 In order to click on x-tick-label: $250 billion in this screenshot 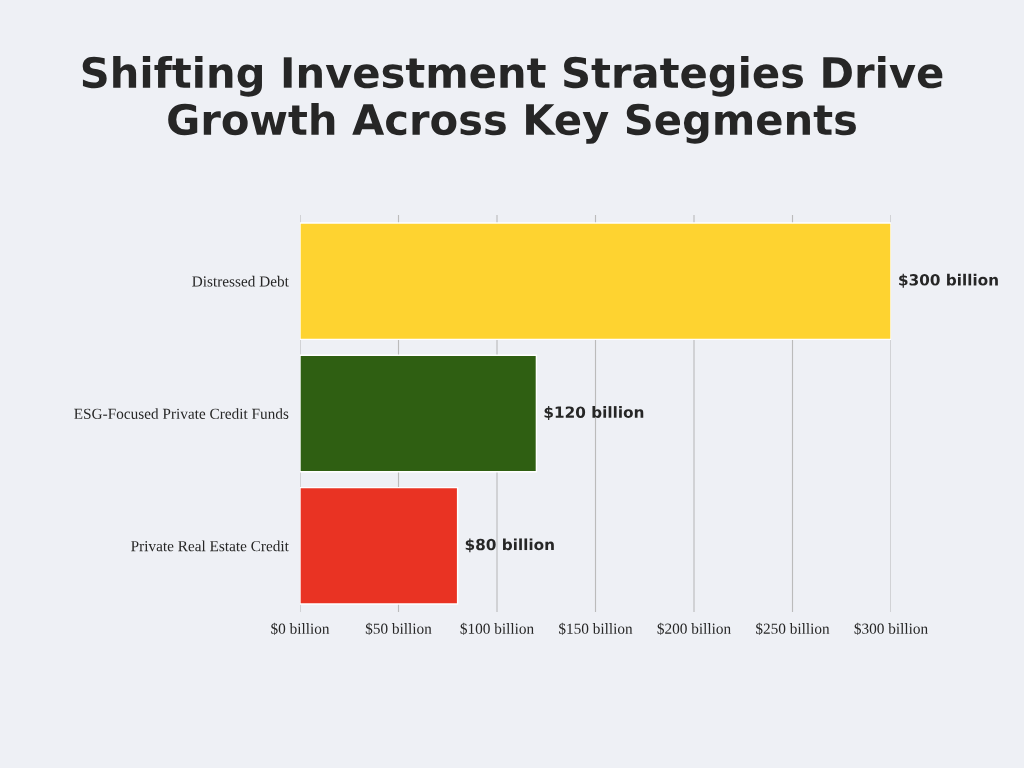, I will do `click(793, 628)`.